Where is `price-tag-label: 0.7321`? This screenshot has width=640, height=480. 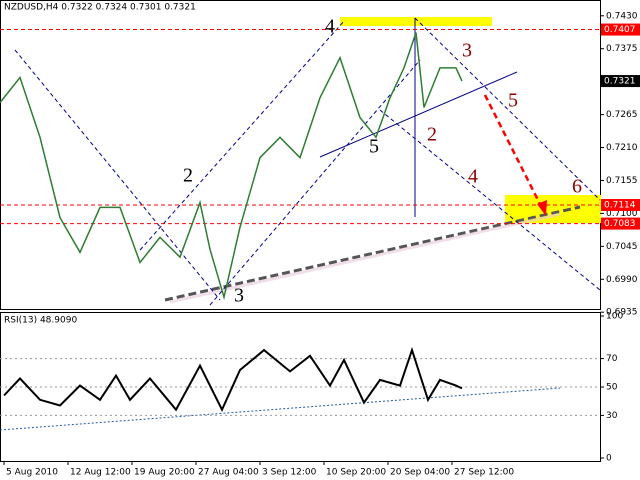
price-tag-label: 0.7321 is located at coordinates (620, 82).